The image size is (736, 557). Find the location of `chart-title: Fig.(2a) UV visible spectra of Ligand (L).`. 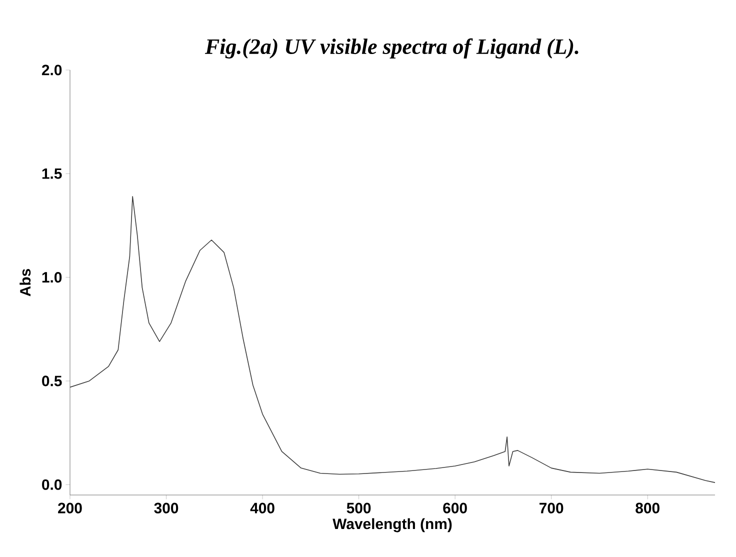

chart-title: Fig.(2a) UV visible spectra of Ligand (L). is located at coordinates (391, 48).